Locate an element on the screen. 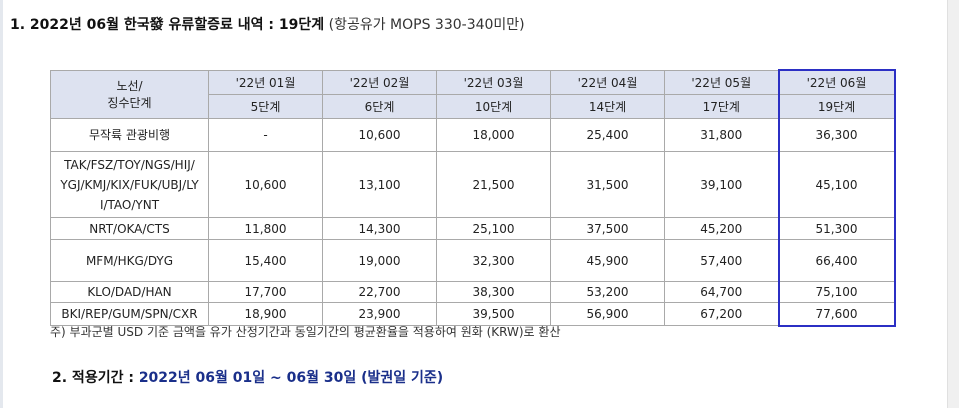  header-month-selected: '22년 06월 is located at coordinates (836, 82).